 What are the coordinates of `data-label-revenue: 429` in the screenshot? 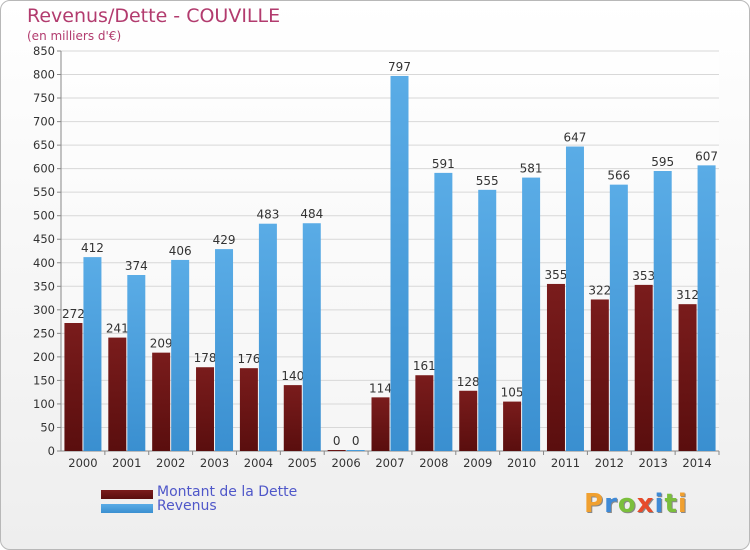 It's located at (224, 240).